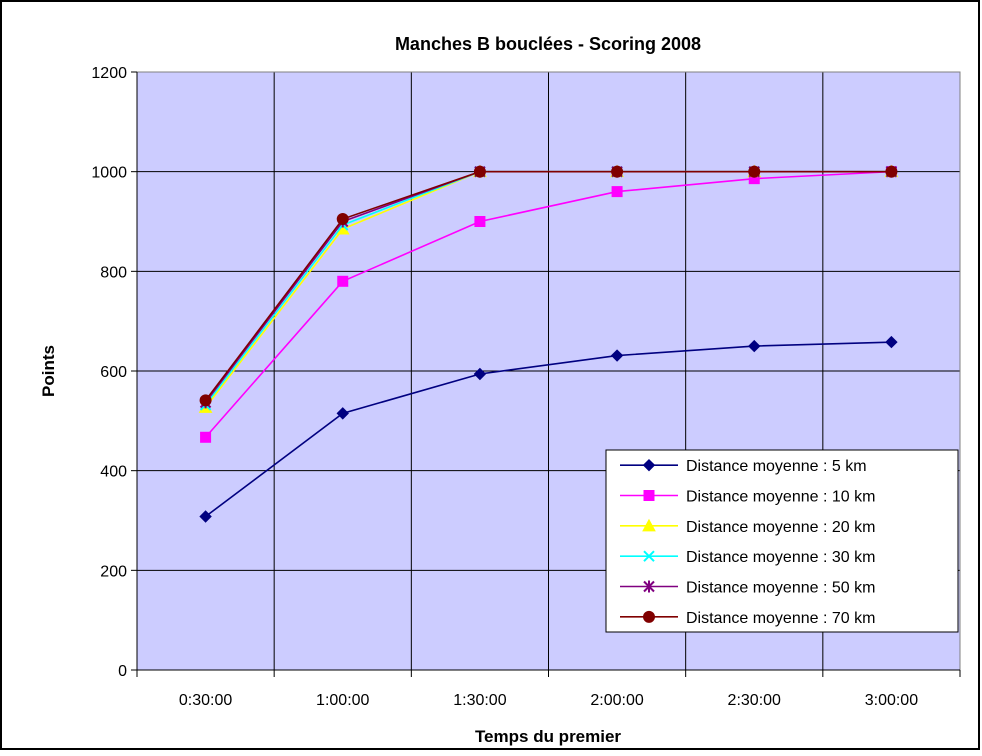  I want to click on x-tick-label-5: 3:00:00, so click(891, 700).